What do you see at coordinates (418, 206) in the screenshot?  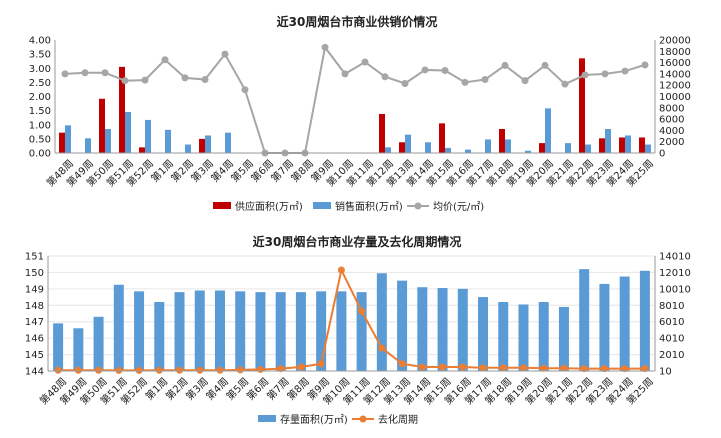 I see `legend-marker-price` at bounding box center [418, 206].